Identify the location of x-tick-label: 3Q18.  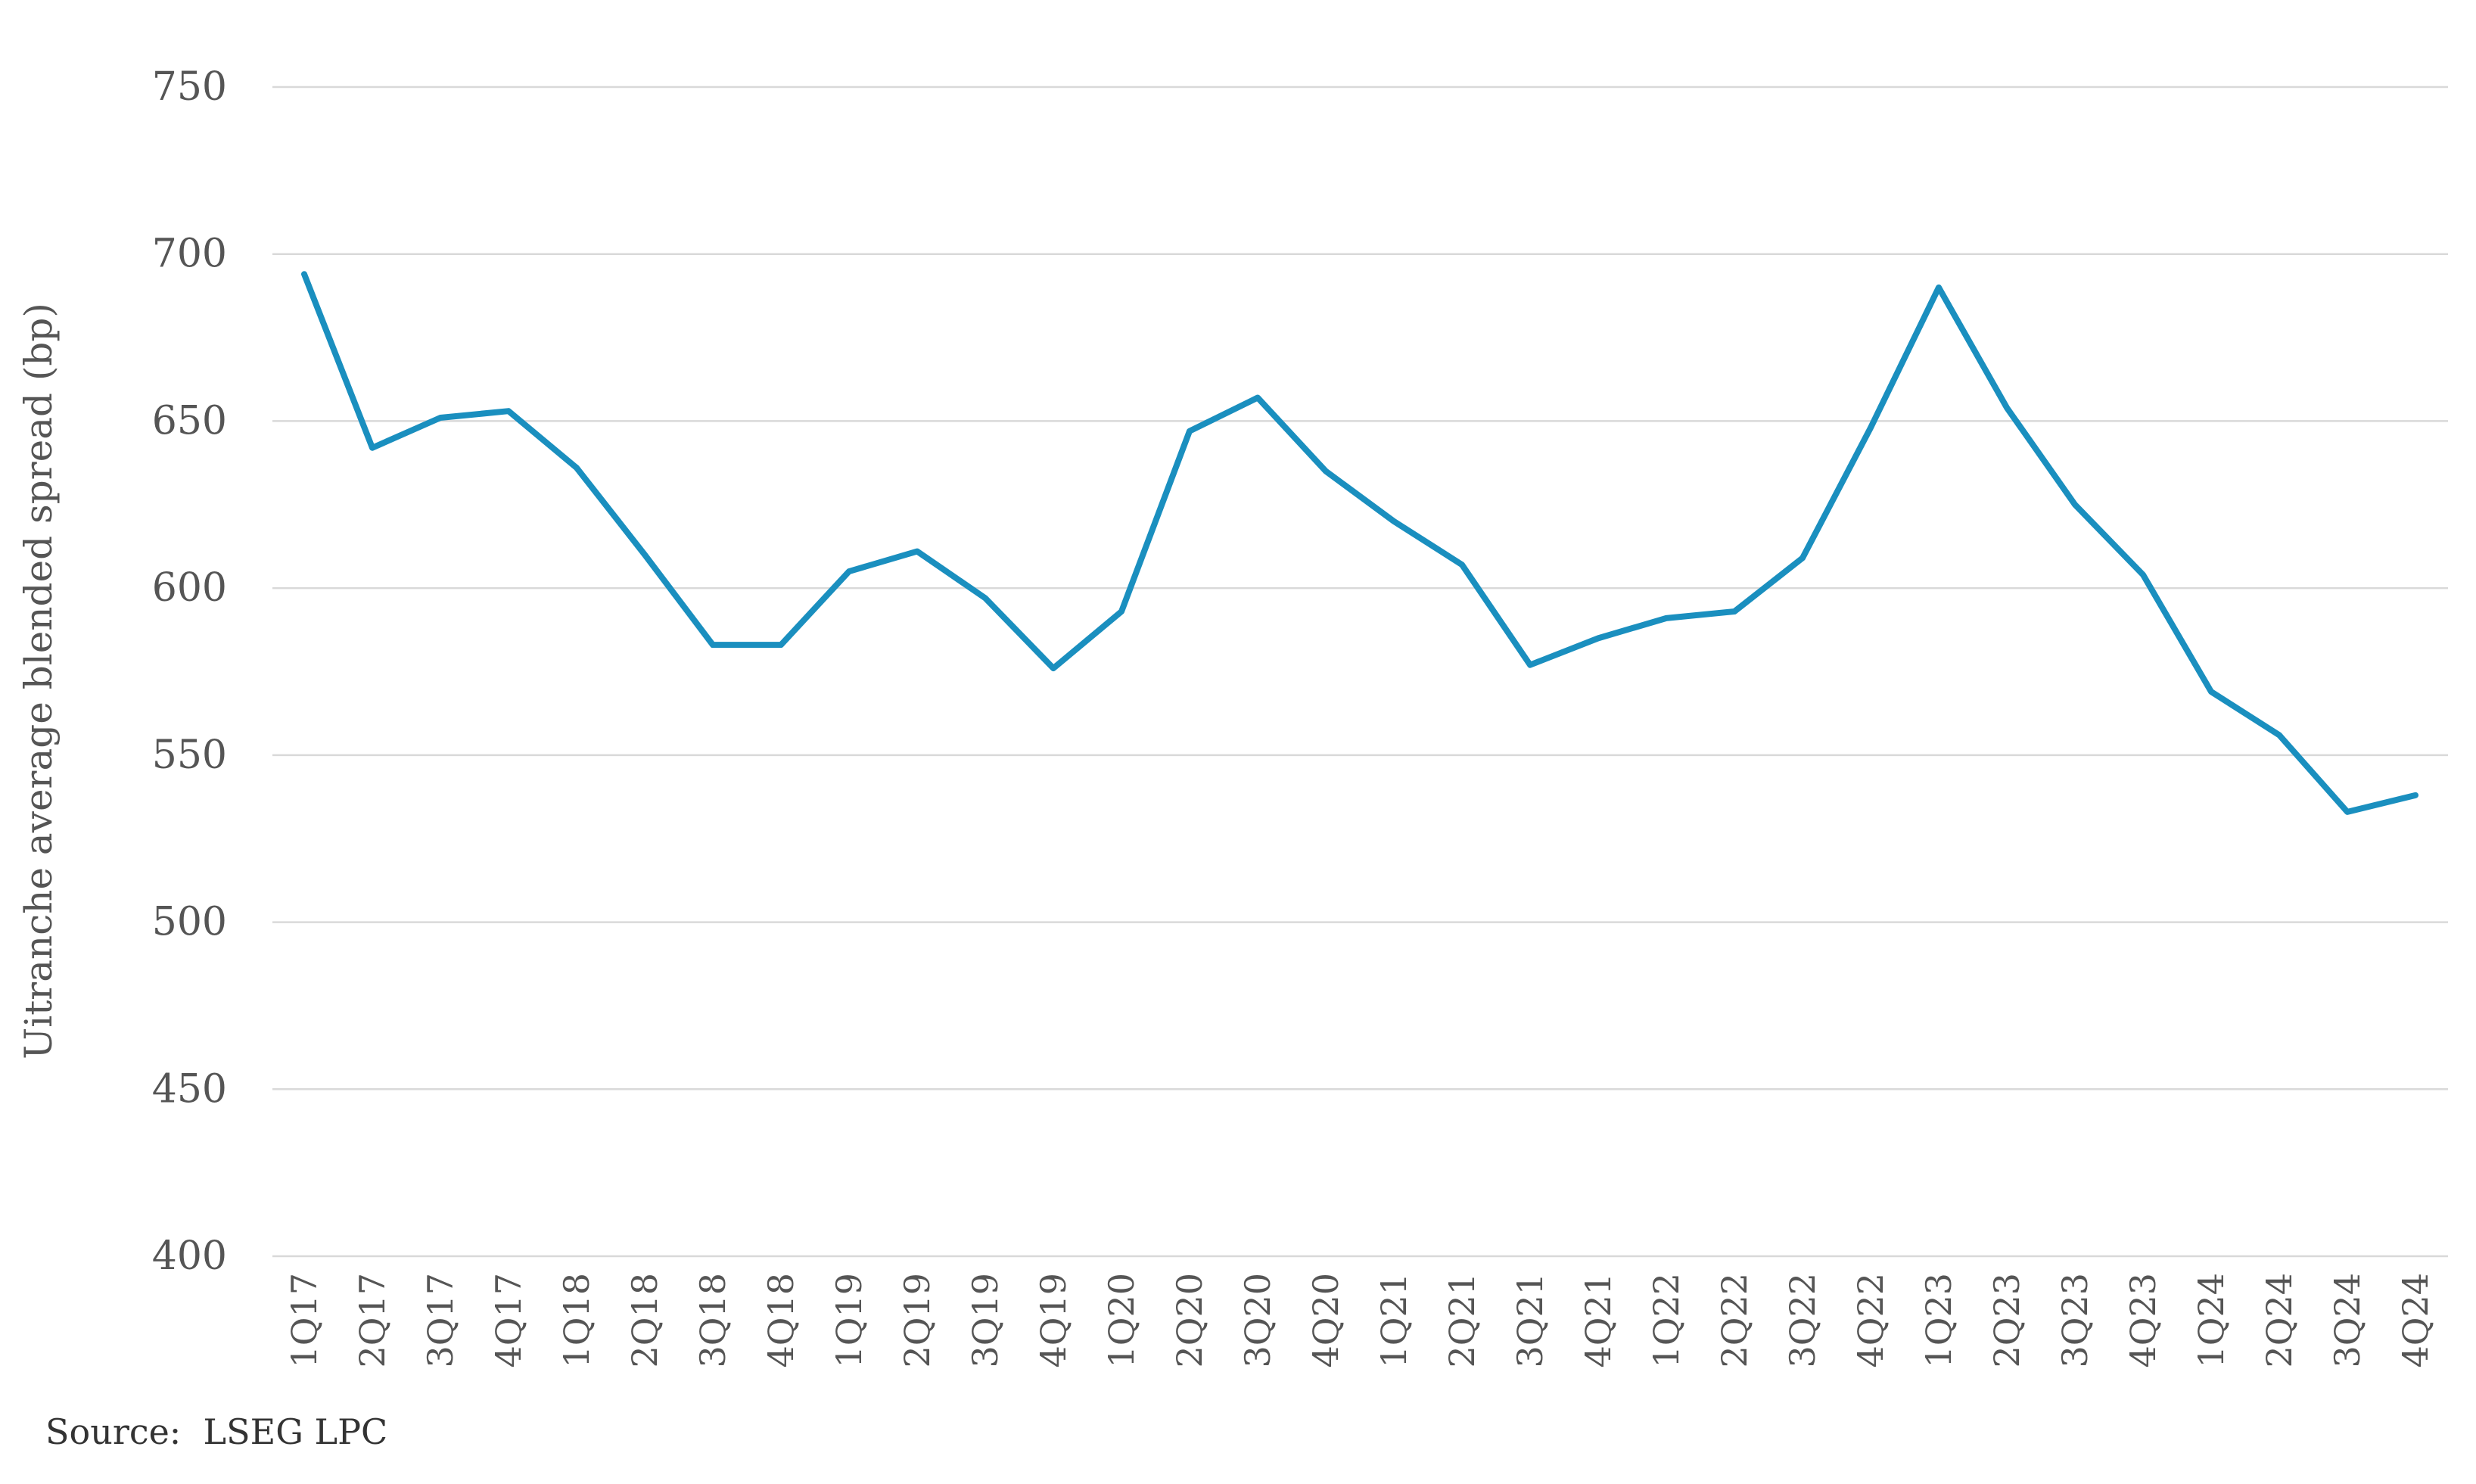
(712, 1320).